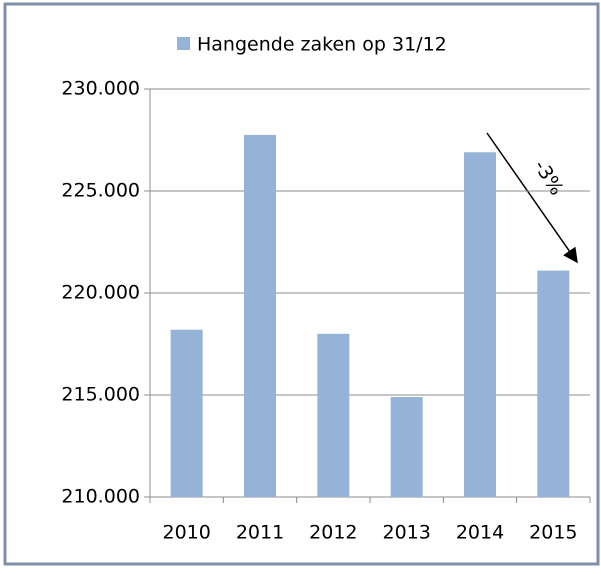 Image resolution: width=601 pixels, height=574 pixels. What do you see at coordinates (260, 533) in the screenshot?
I see `x-tick-label: 2011` at bounding box center [260, 533].